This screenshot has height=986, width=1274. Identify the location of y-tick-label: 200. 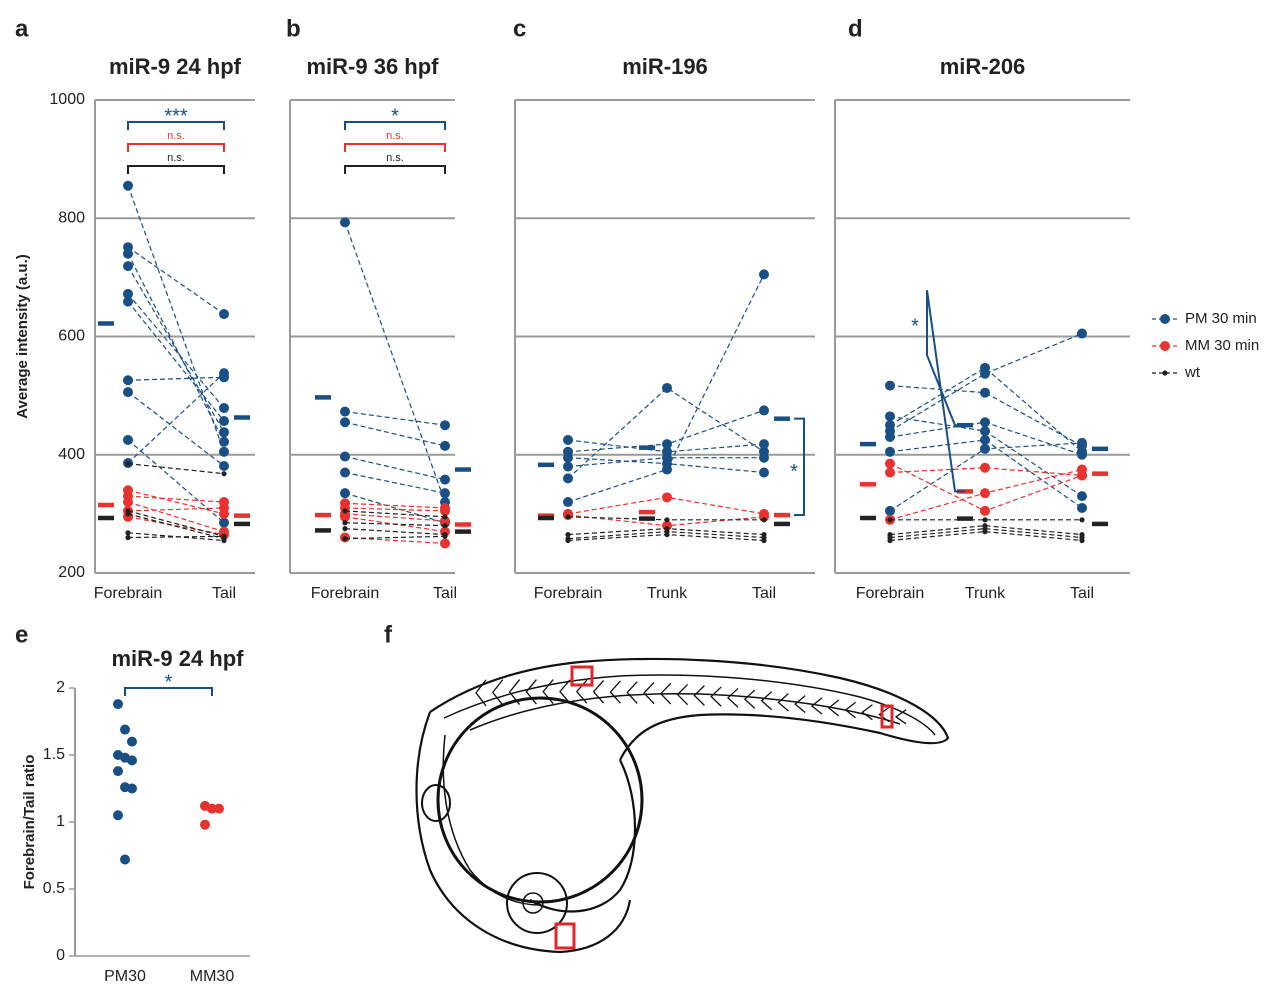
(71, 572).